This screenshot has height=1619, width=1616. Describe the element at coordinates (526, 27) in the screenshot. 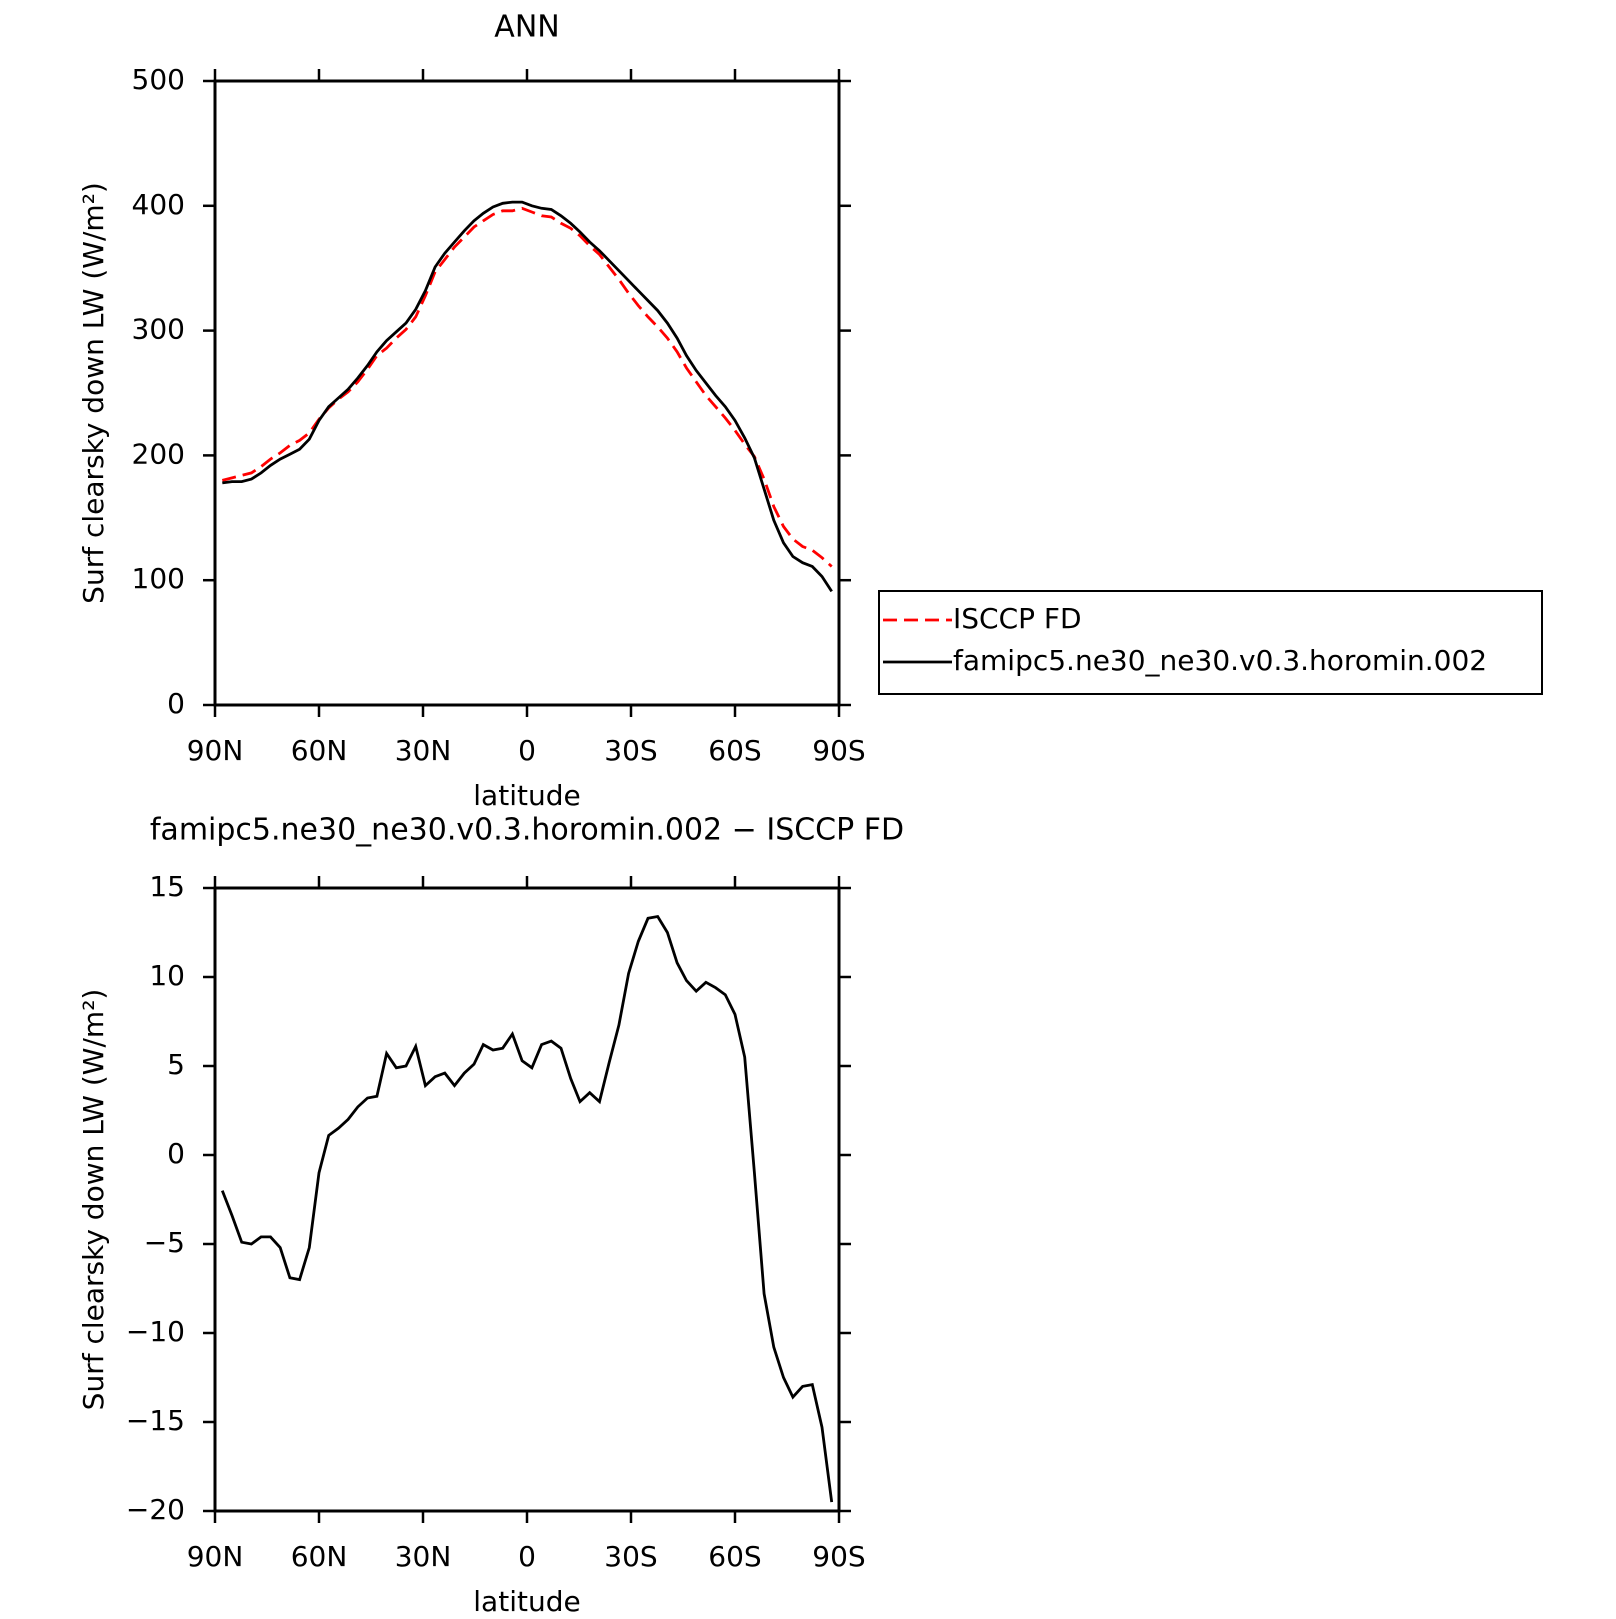

I see `chart-title: ANN` at that location.